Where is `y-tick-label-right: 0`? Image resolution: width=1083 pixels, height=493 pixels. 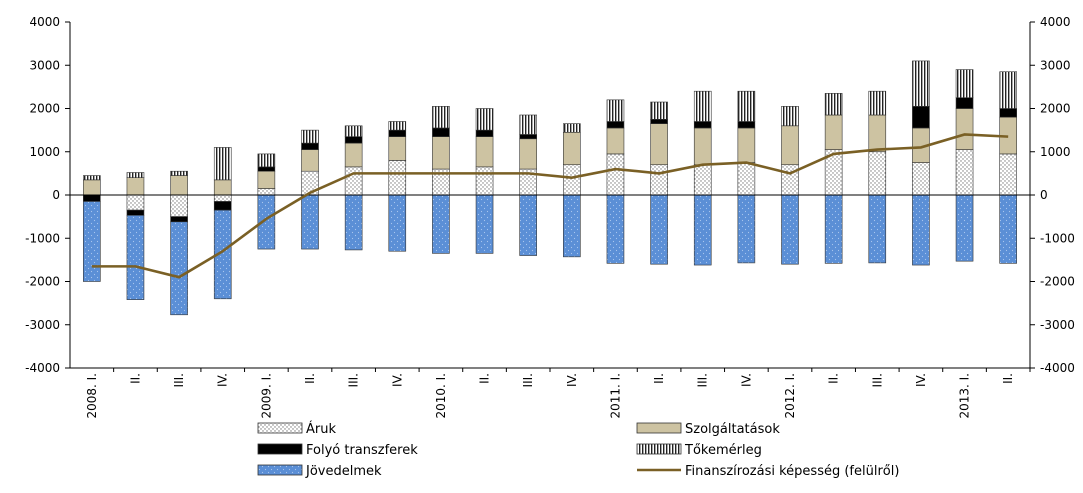 y-tick-label-right: 0 is located at coordinates (1044, 195).